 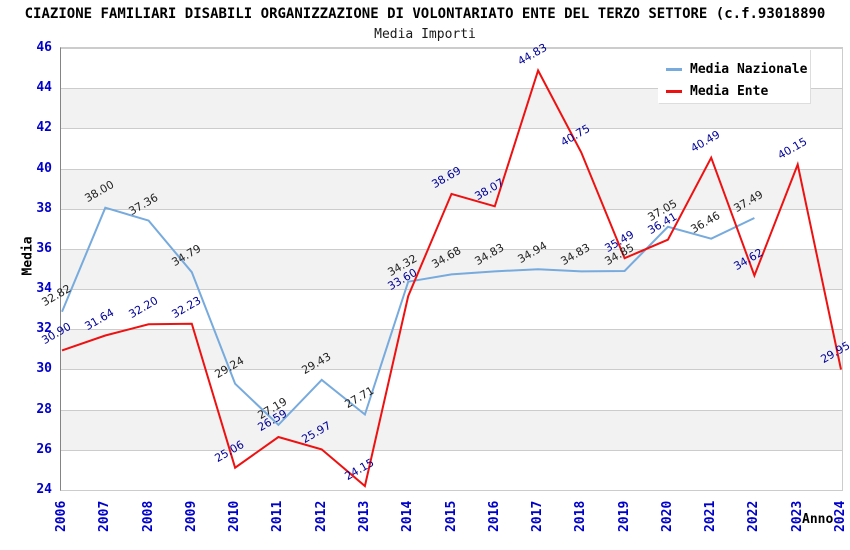 I want to click on x-tick-label: 2007, so click(x=105, y=516).